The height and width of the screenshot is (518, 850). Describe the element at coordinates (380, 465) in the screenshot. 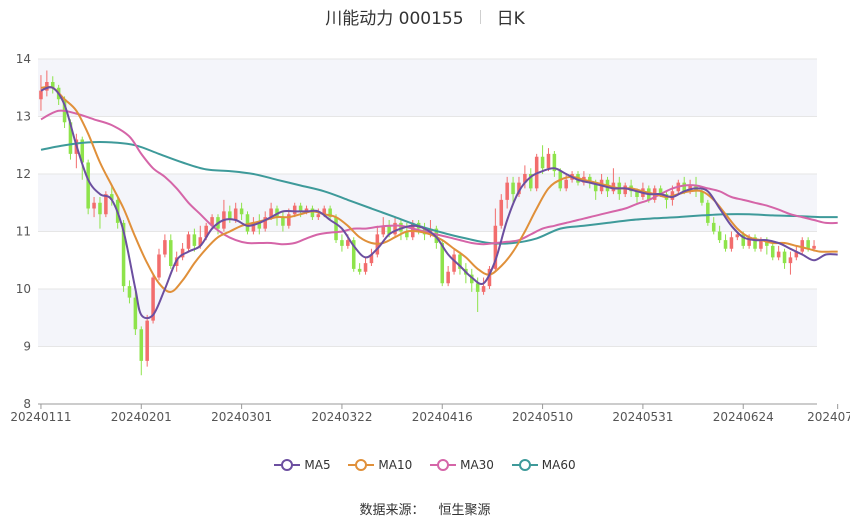

I see `legend-item-ma10: MA10` at that location.